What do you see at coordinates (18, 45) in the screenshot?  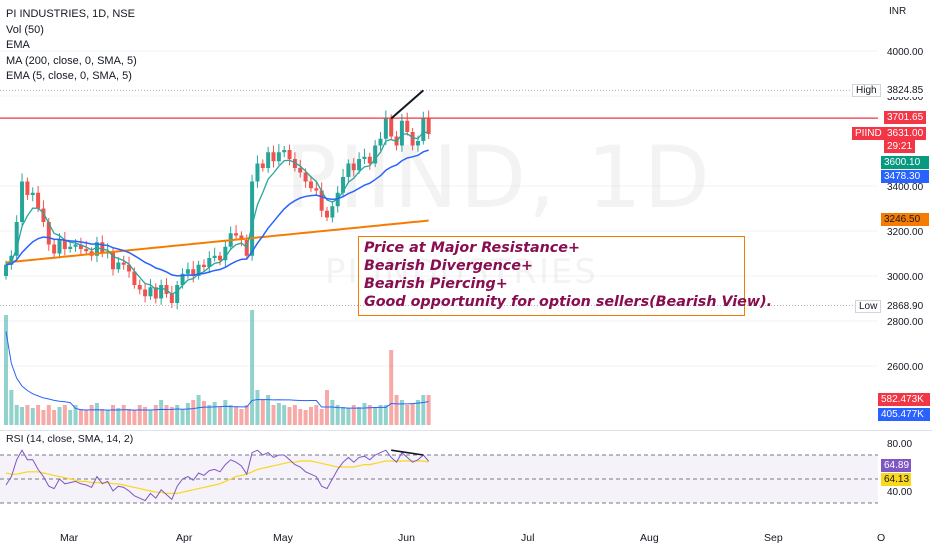 I see `legend-ema: EMA` at bounding box center [18, 45].